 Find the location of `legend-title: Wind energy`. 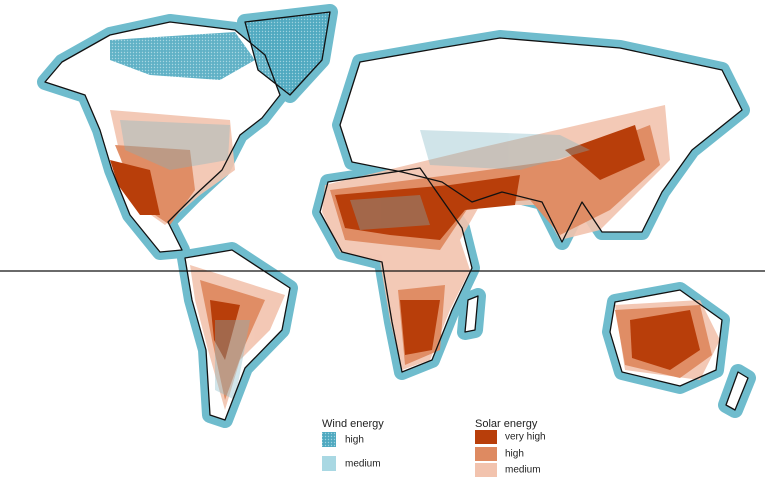

legend-title: Wind energy is located at coordinates (353, 424).